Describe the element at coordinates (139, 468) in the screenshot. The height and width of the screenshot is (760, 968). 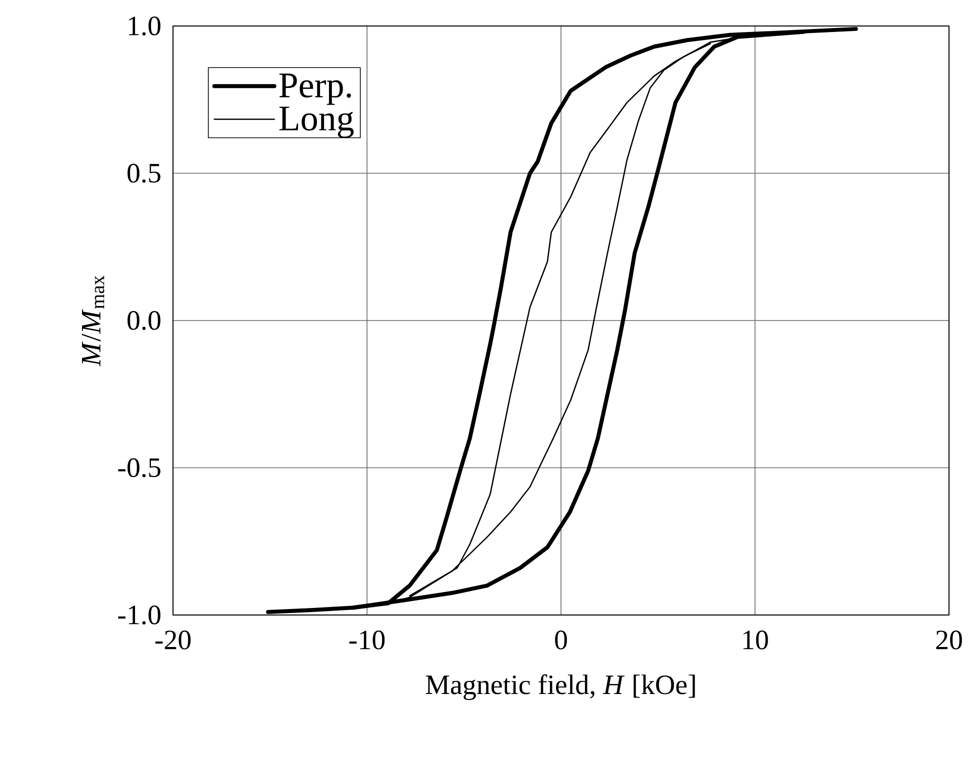
I see `y-tick-label: -0.5` at that location.